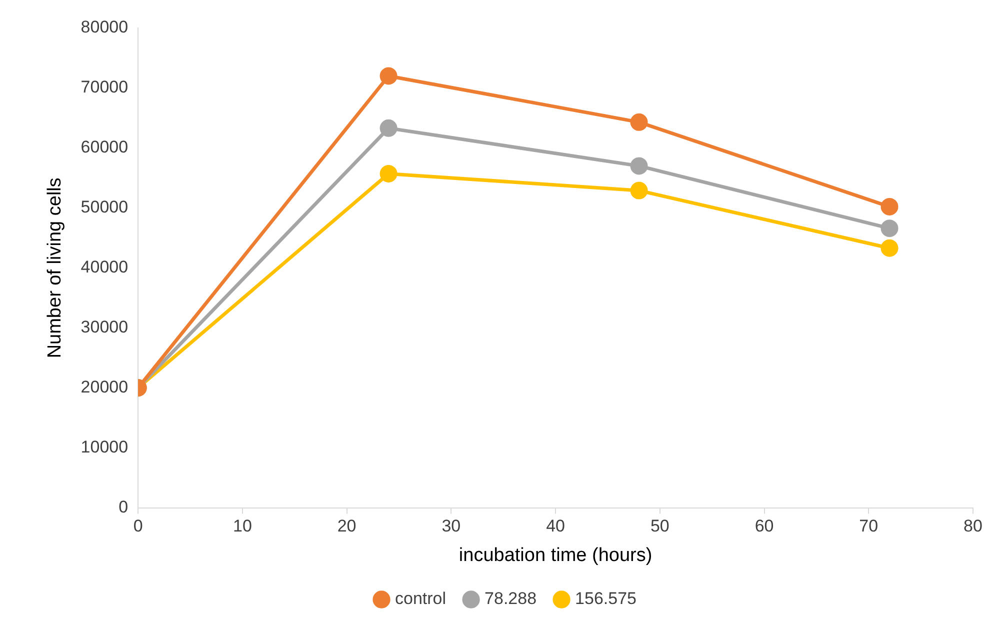  I want to click on y-tick-label: 60000, so click(104, 147).